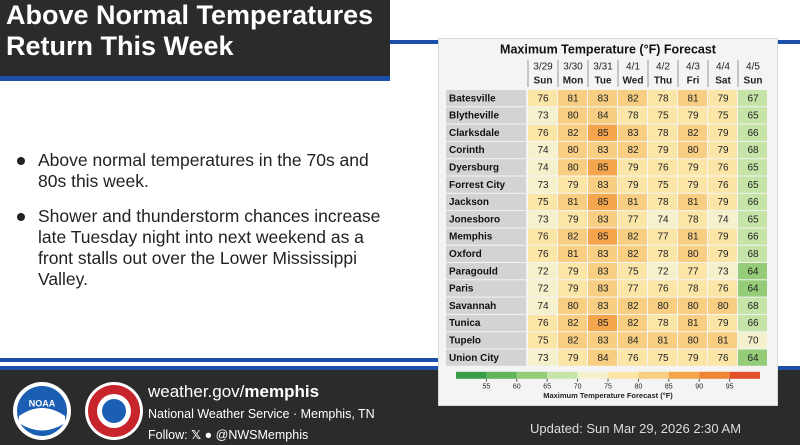  I want to click on follow: Follow: 𝕏 ● @NWSMemphis, so click(228, 434).